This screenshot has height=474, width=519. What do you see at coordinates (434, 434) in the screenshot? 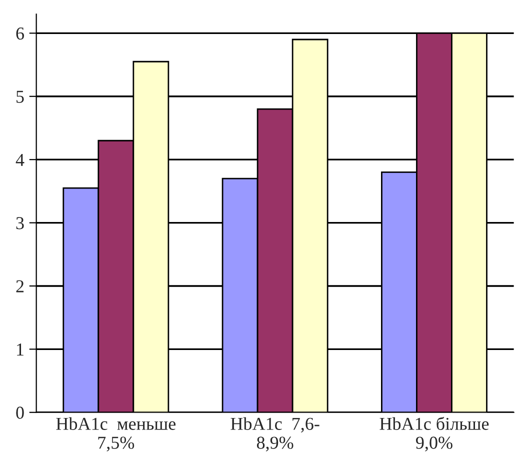
I see `x-tick-label: HbA1c більше 9,0%` at bounding box center [434, 434].